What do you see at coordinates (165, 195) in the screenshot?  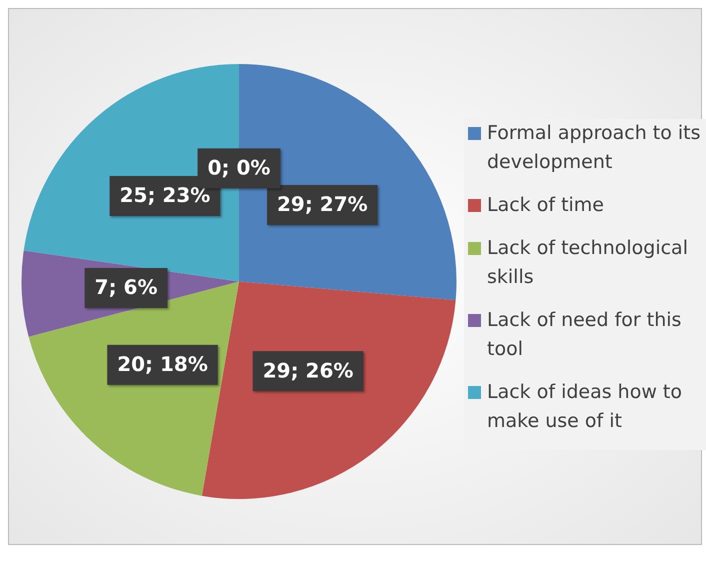 I see `data-label: 25; 23%` at bounding box center [165, 195].